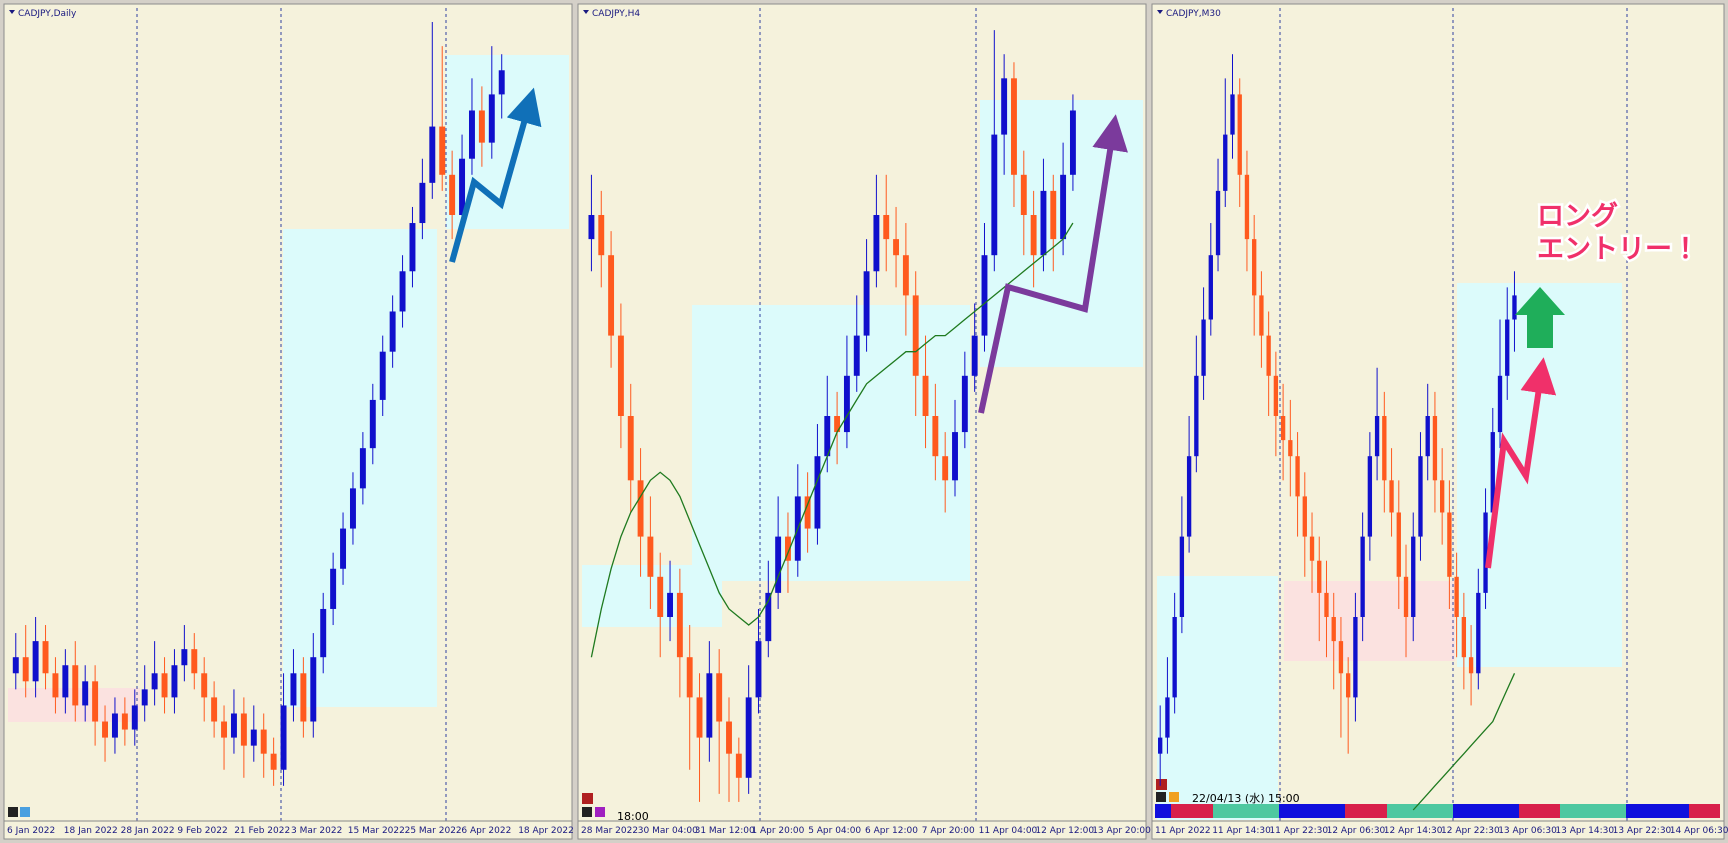 The image size is (1728, 843). I want to click on x-tick-label: 21 Feb 2022, so click(262, 831).